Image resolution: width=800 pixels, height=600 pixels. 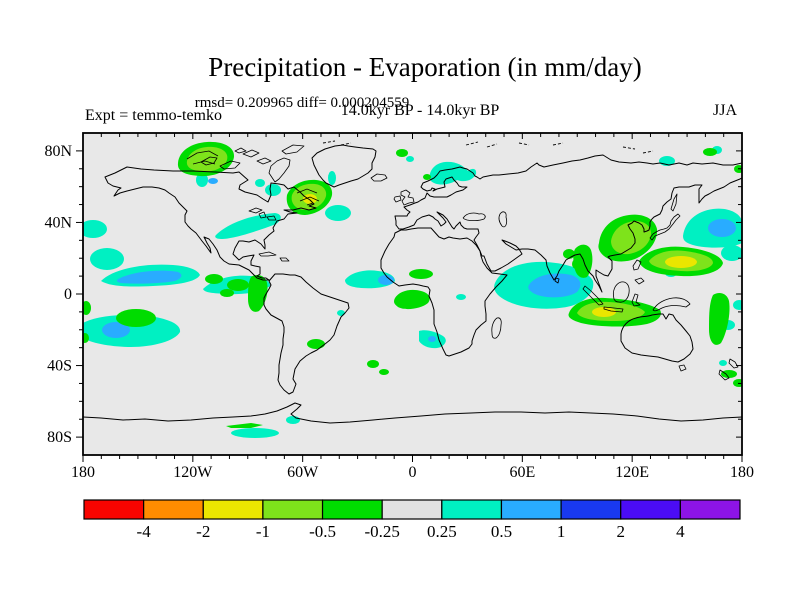 What do you see at coordinates (58, 151) in the screenshot?
I see `tick-label: 80N` at bounding box center [58, 151].